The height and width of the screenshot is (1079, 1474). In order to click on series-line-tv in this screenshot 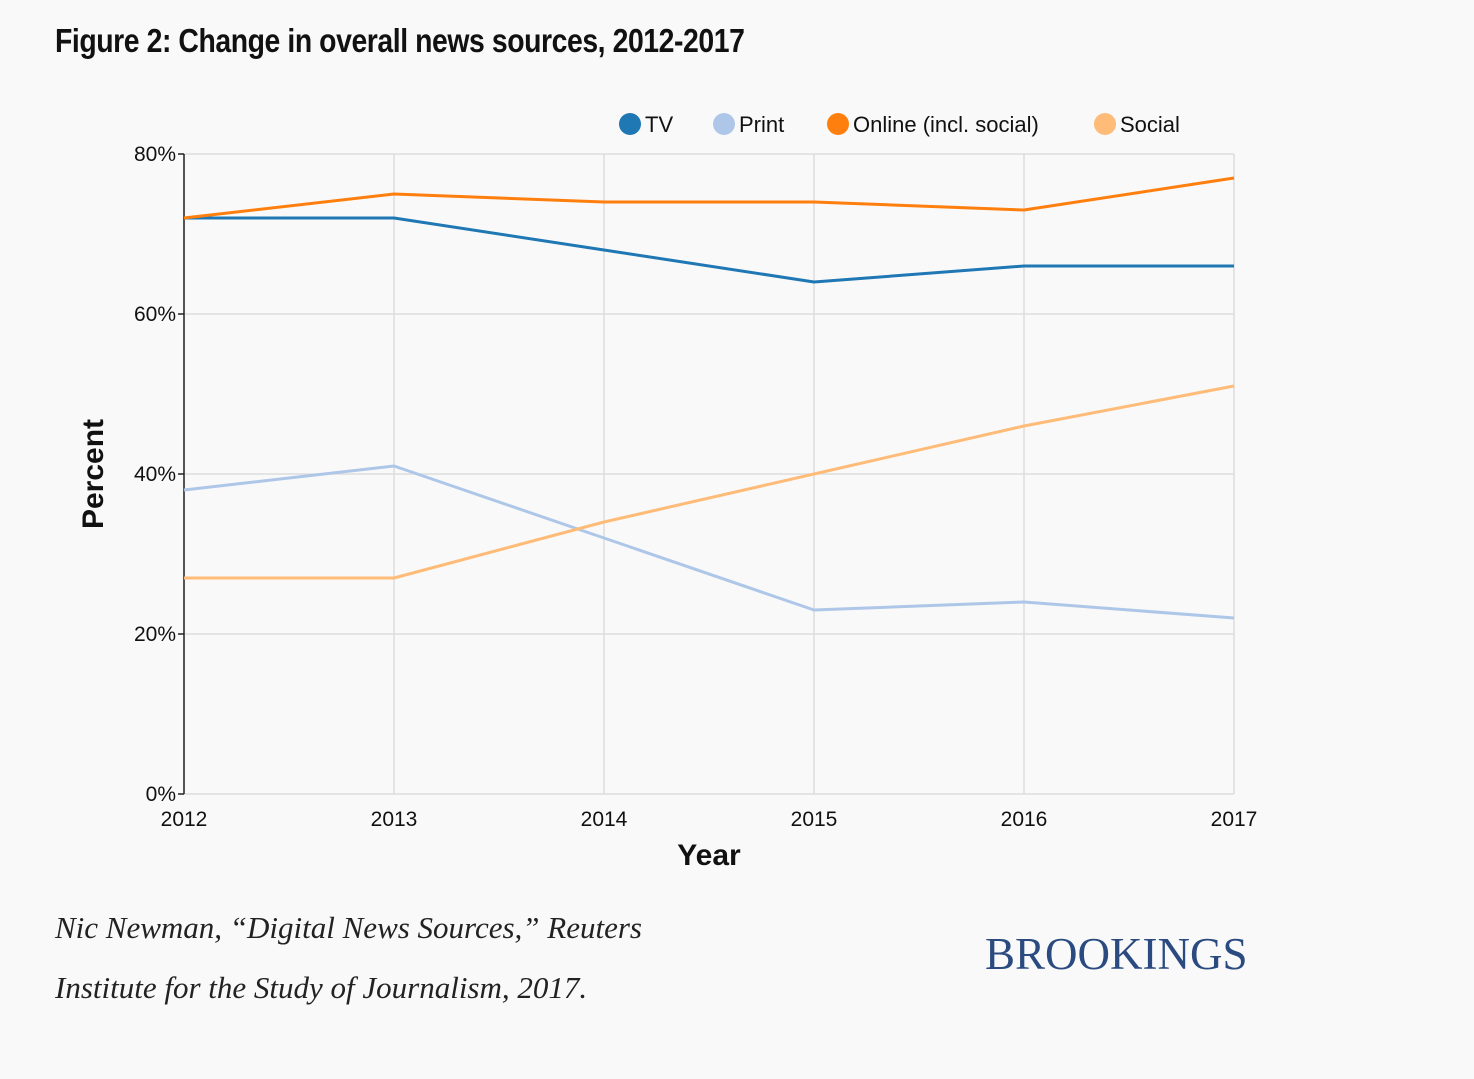, I will do `click(709, 250)`.